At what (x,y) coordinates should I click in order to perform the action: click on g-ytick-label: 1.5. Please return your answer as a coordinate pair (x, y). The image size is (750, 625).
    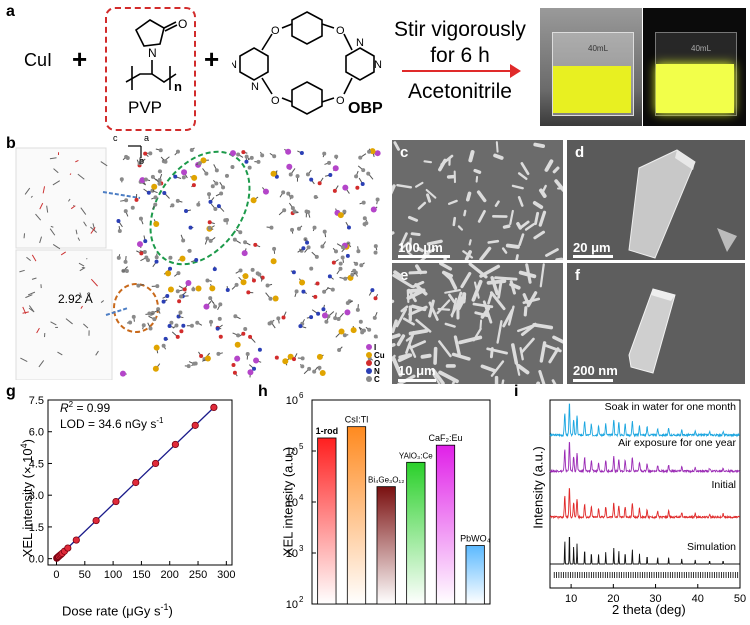
    Looking at the image, I should click on (36, 528).